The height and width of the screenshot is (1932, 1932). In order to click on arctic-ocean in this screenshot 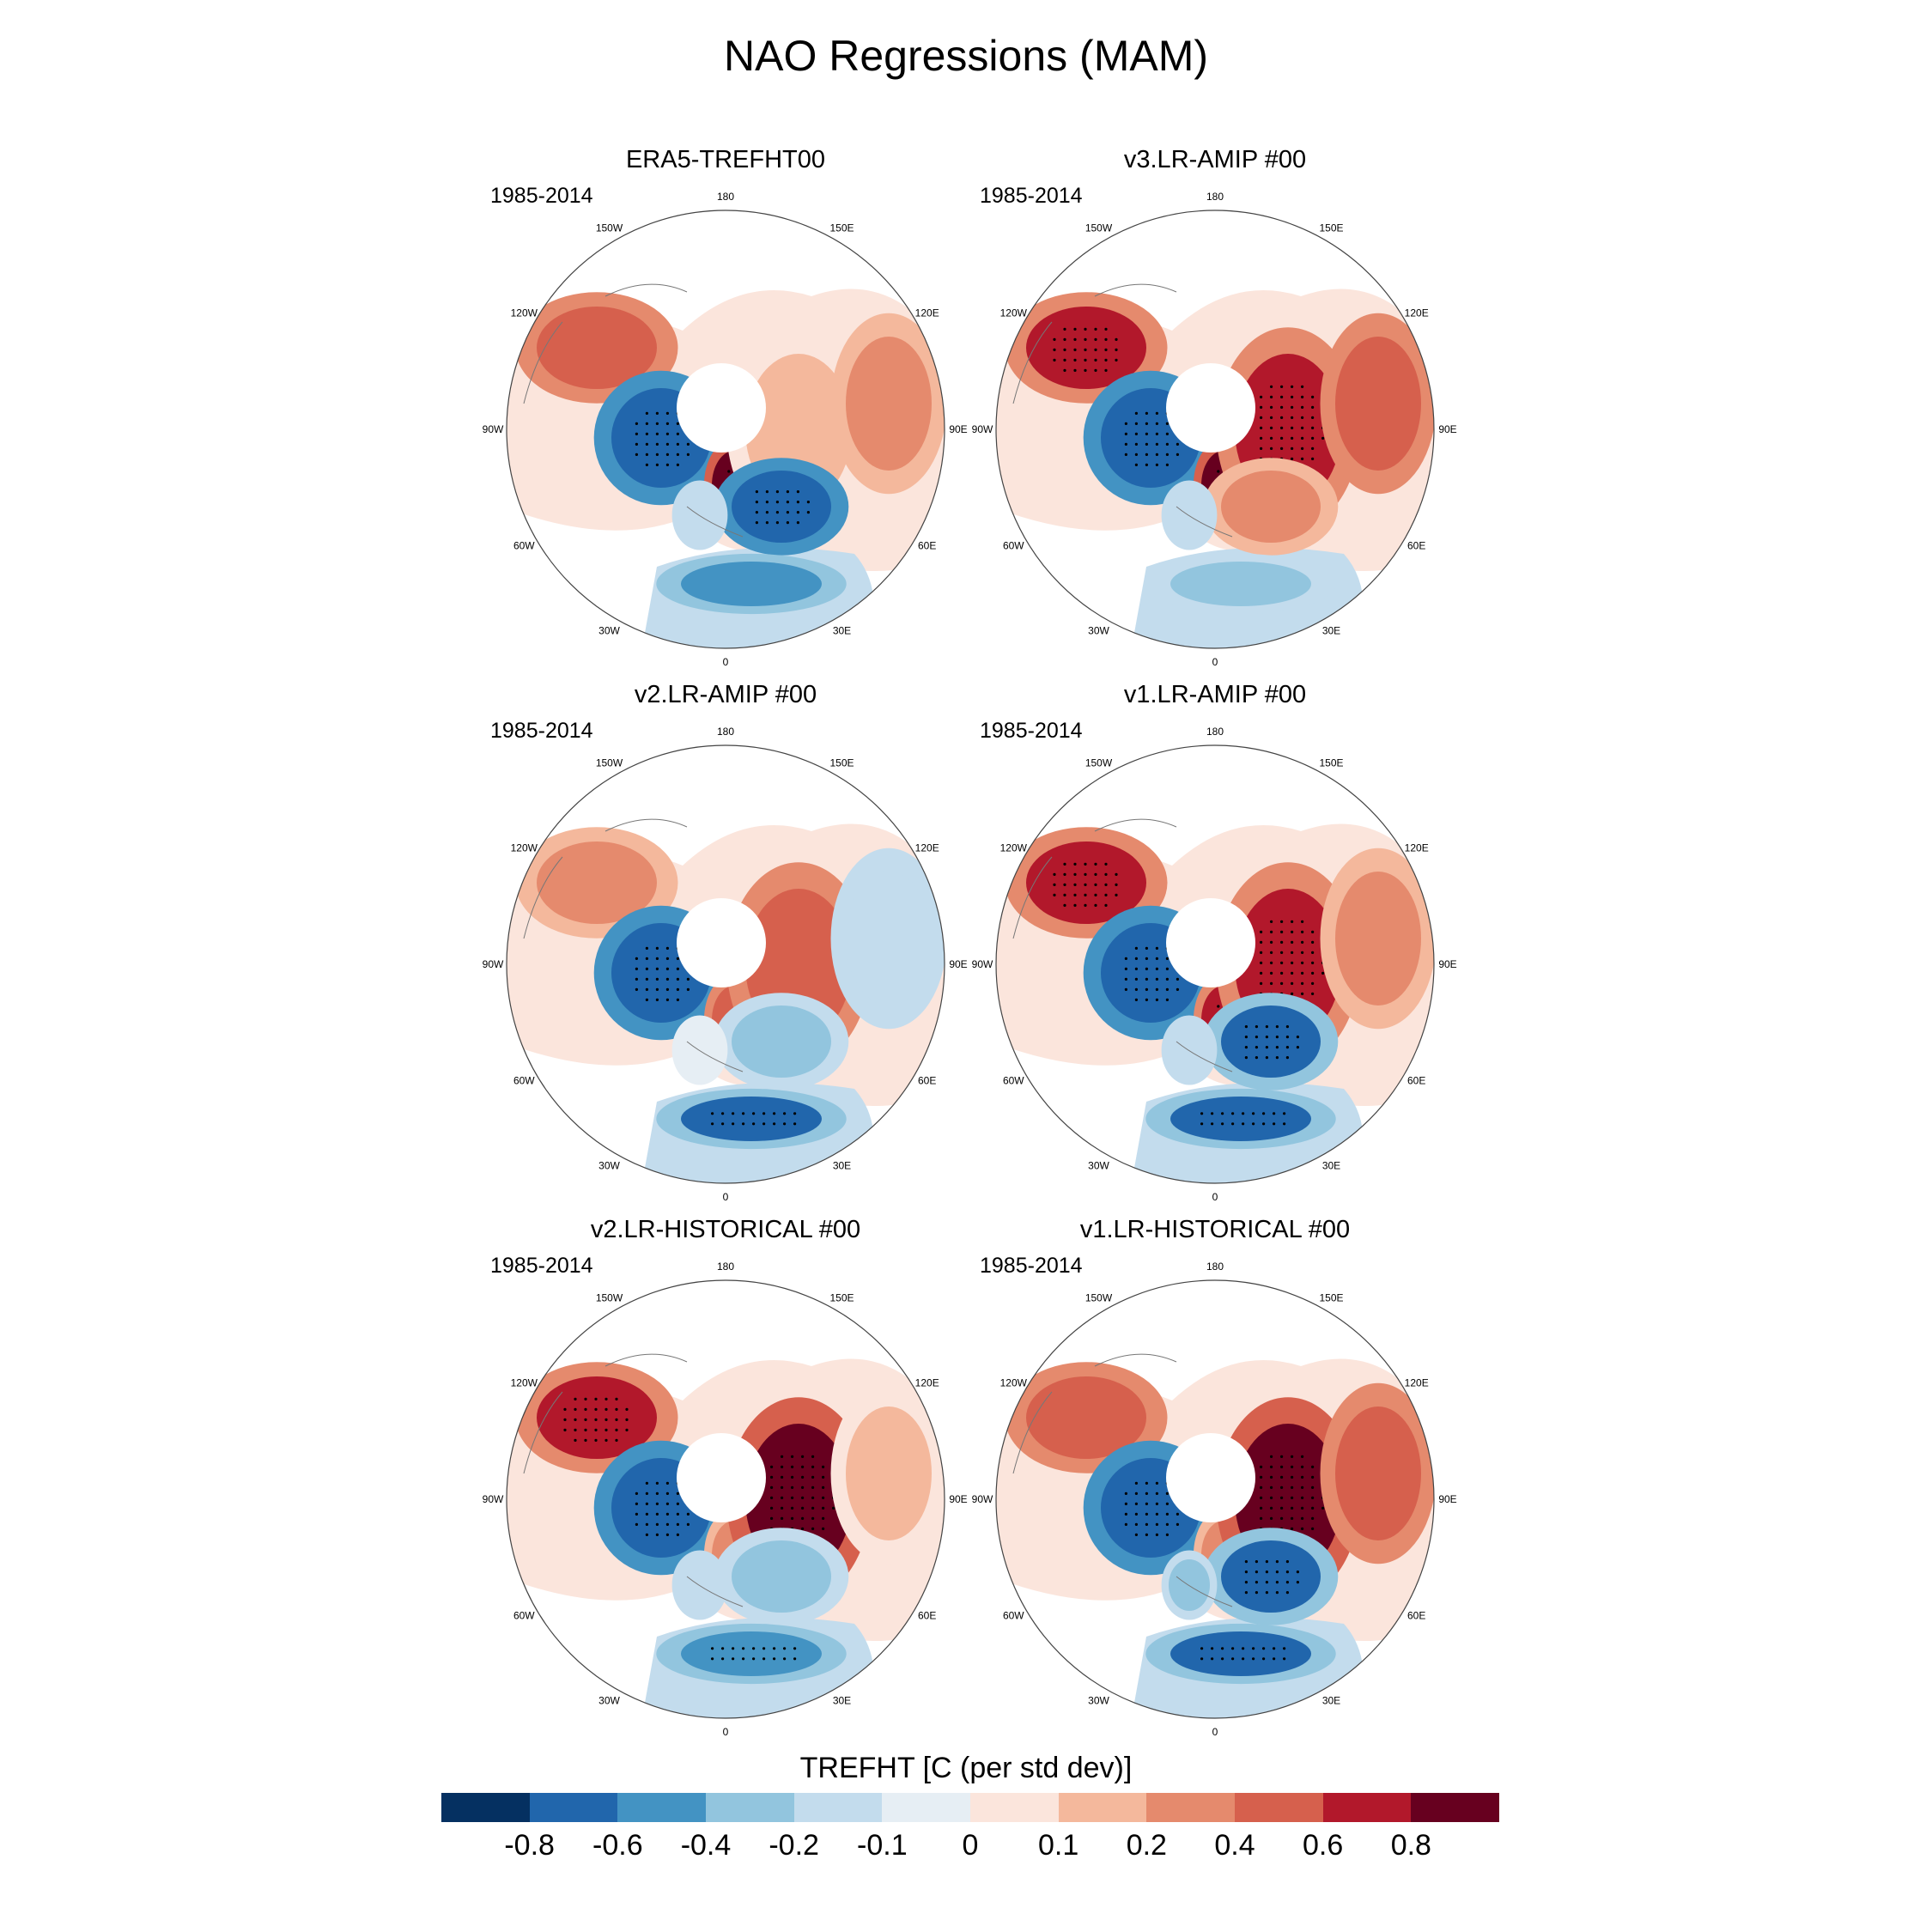, I will do `click(722, 408)`.